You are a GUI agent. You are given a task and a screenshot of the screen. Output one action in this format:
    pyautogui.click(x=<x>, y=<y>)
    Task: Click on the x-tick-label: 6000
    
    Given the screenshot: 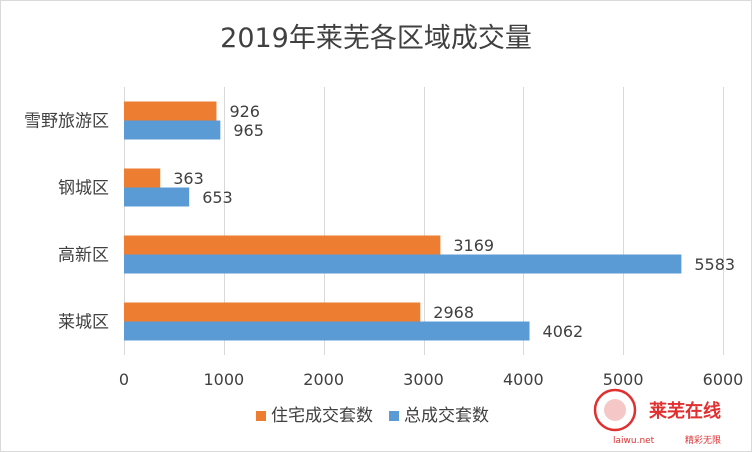 What is the action you would take?
    pyautogui.click(x=723, y=379)
    